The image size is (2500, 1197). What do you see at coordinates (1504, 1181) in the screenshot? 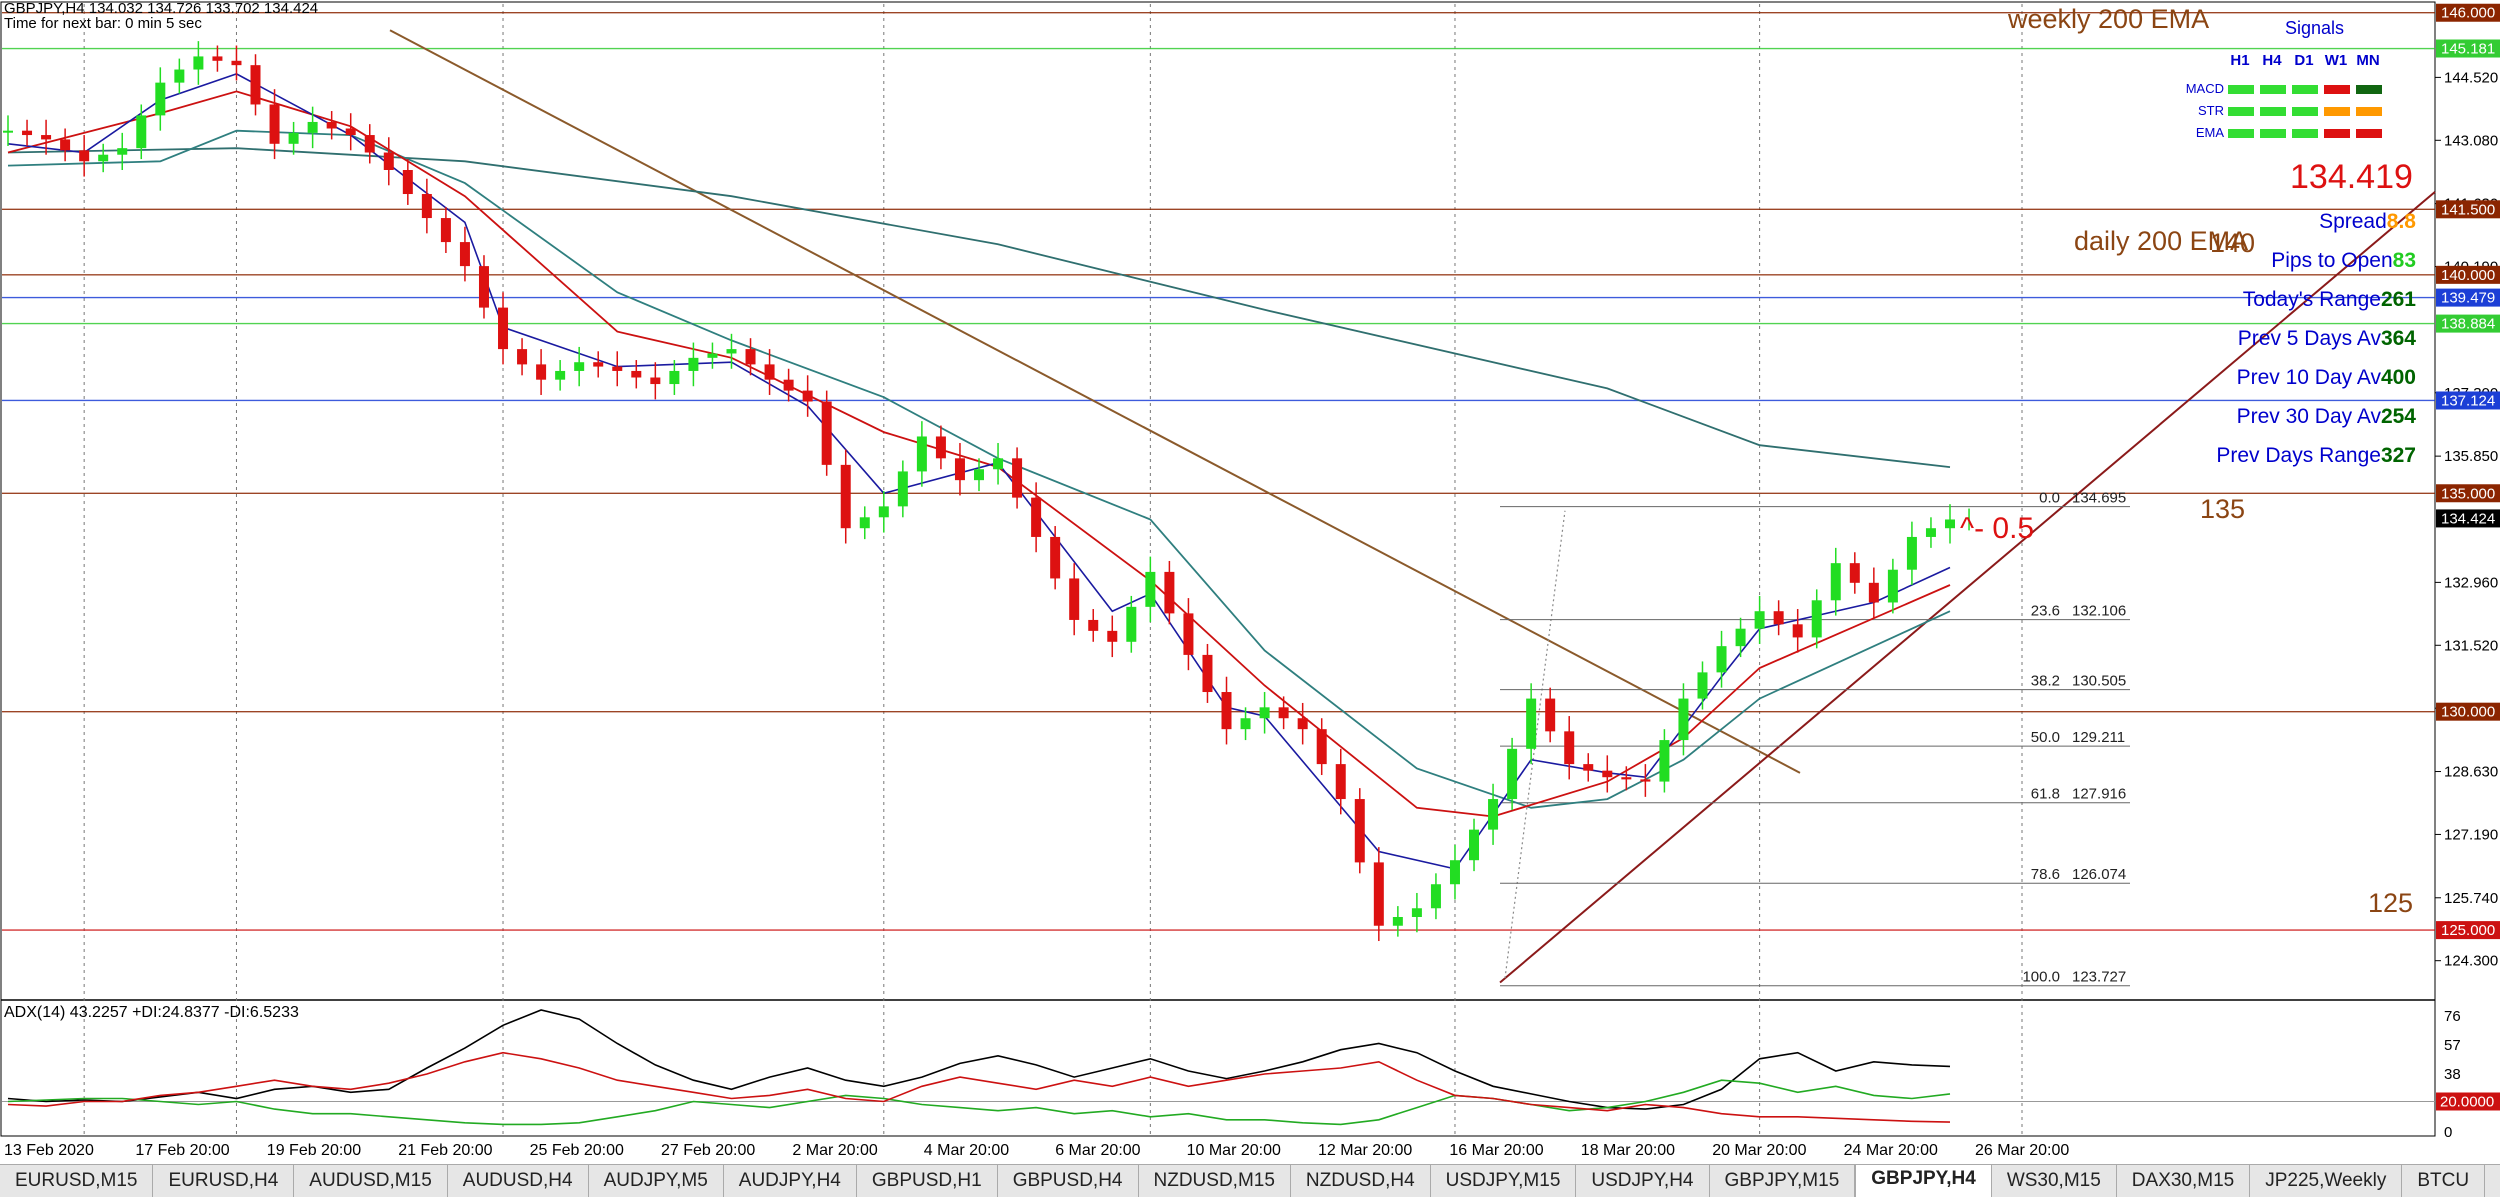
I see `tab-usdjpy-m15: USDJPY,M15` at bounding box center [1504, 1181].